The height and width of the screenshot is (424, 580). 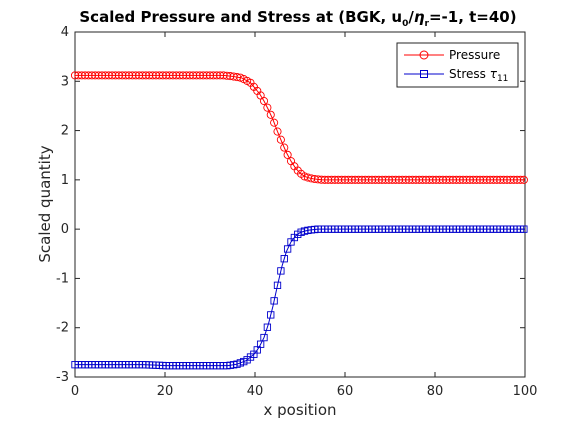 What do you see at coordinates (45, 203) in the screenshot?
I see `y-axis-label: Scaled quantity` at bounding box center [45, 203].